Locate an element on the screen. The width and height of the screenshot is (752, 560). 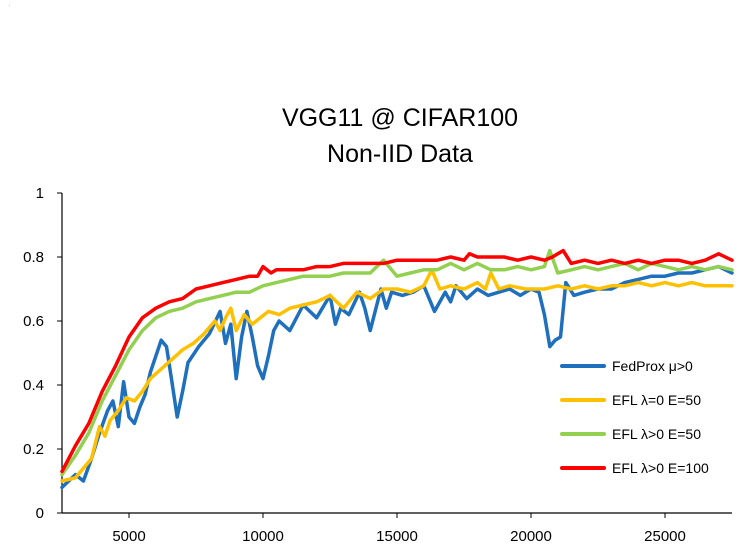
y-tick-label: 1 is located at coordinates (40, 193).